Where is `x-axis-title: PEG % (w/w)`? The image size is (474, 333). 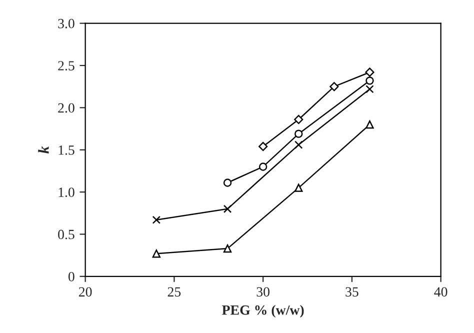
x-axis-title: PEG % (w/w) is located at coordinates (263, 311).